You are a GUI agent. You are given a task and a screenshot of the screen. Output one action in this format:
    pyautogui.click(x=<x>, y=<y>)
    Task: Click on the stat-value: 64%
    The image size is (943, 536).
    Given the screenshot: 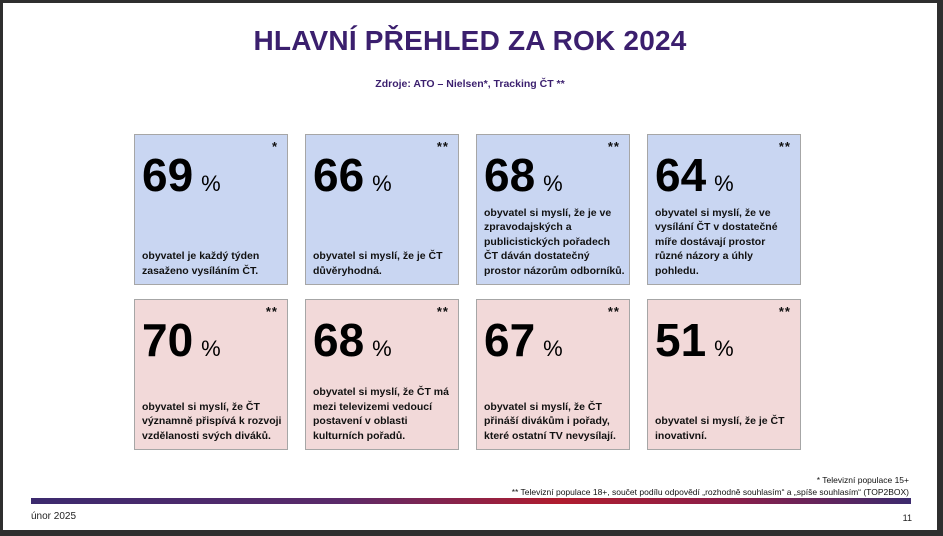 What is the action you would take?
    pyautogui.click(x=694, y=179)
    